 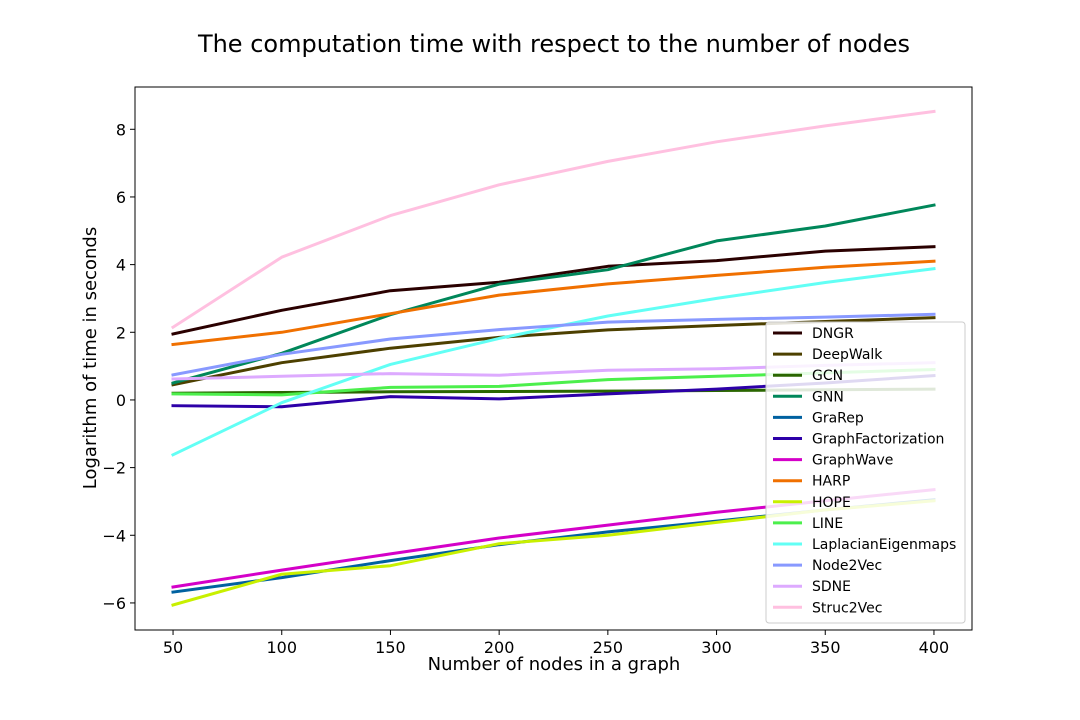 I want to click on legend-label: DeepWalk, so click(x=847, y=355).